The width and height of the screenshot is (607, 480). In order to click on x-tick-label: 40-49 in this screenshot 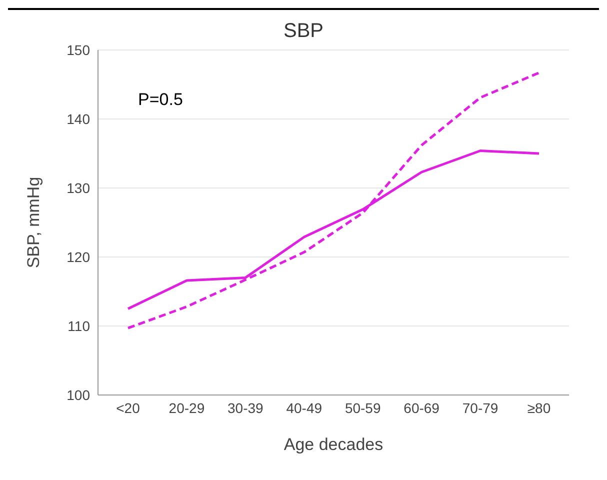, I will do `click(304, 408)`.